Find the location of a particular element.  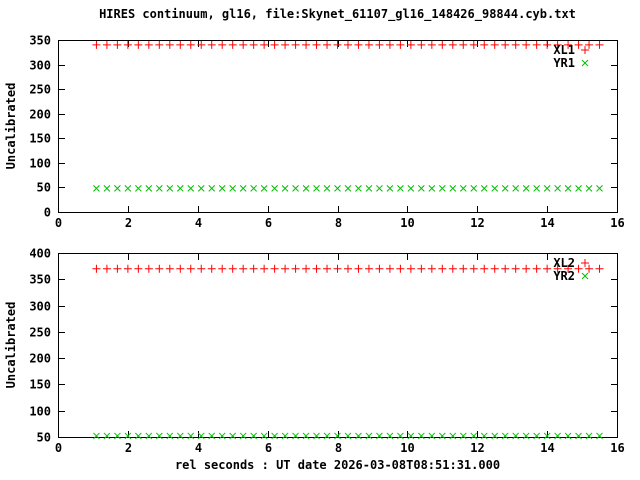

x-tick-label: 14 is located at coordinates (547, 223).